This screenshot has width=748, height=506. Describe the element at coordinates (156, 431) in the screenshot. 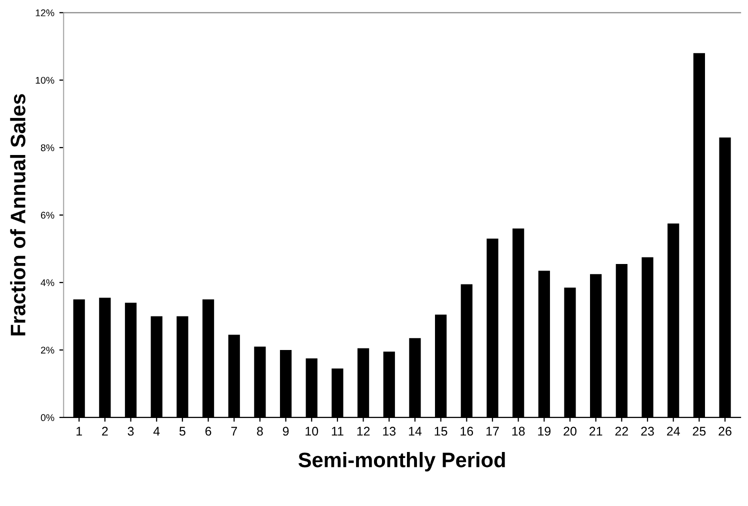

I see `x-tick-label: 4` at that location.